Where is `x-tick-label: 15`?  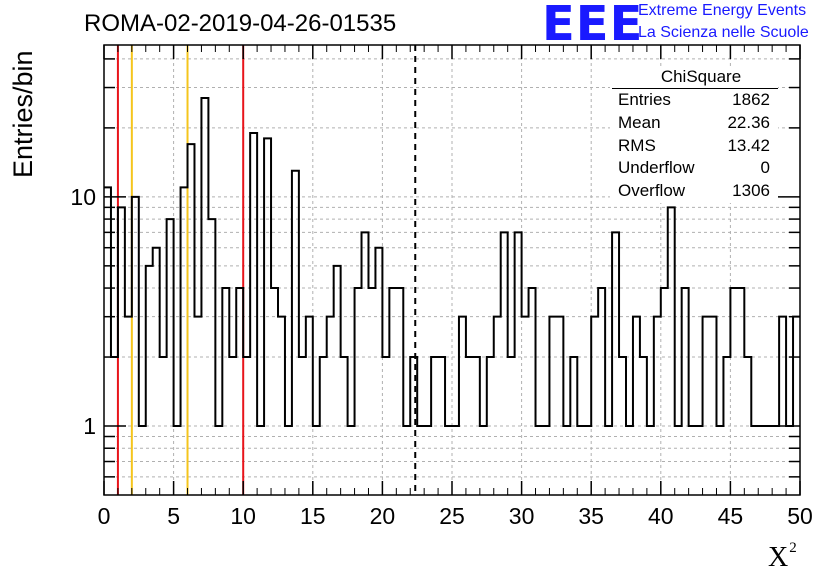
x-tick-label: 15 is located at coordinates (313, 516).